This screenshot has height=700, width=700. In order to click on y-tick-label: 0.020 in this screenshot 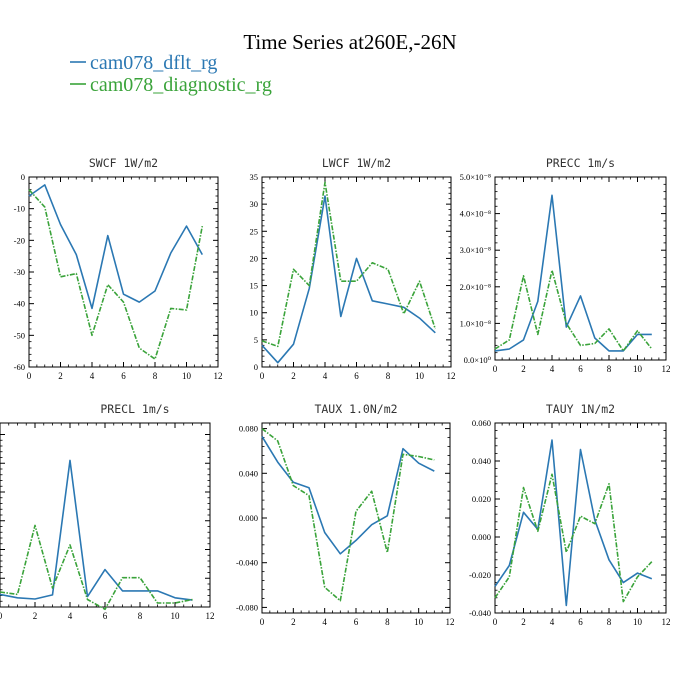, I will do `click(481, 499)`.